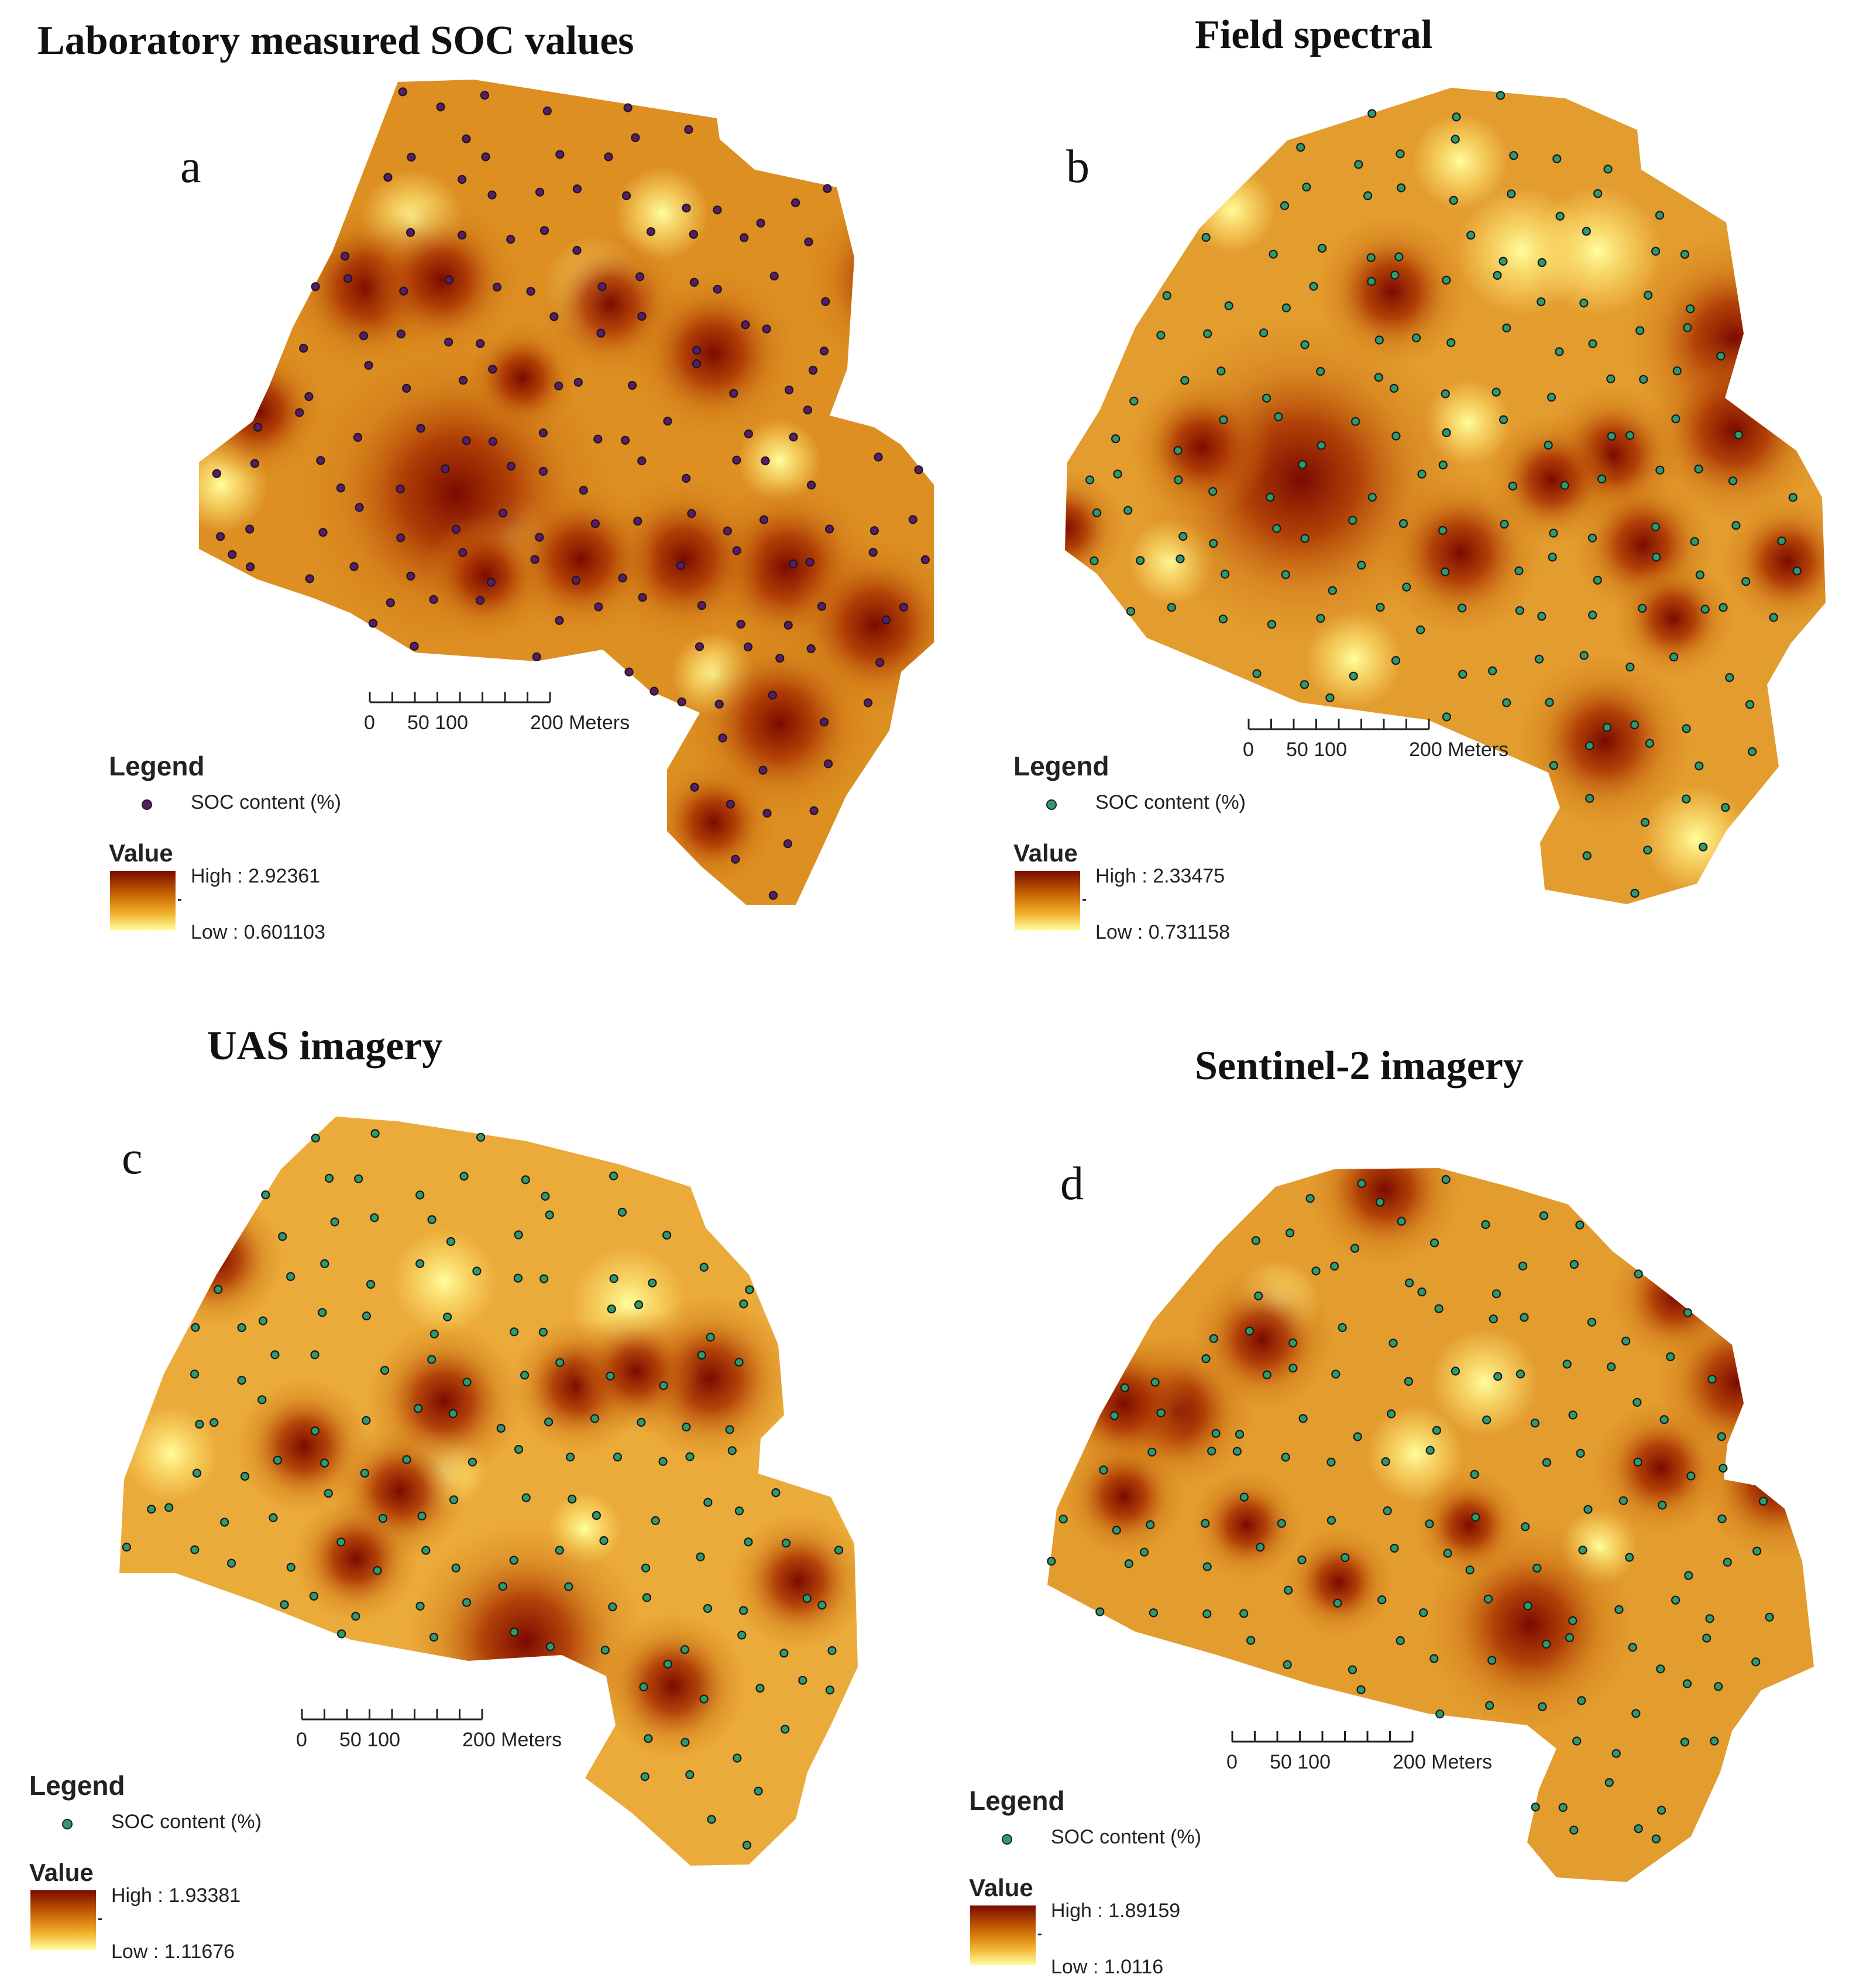 The width and height of the screenshot is (1849, 1988). I want to click on scale-label-0: 0, so click(369, 723).